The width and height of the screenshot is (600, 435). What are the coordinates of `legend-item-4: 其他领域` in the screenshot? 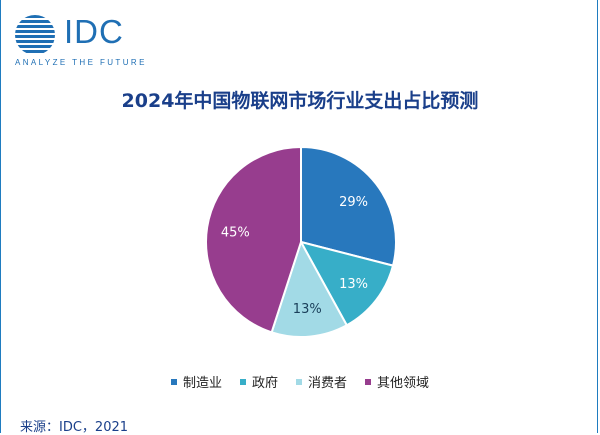 It's located at (397, 381).